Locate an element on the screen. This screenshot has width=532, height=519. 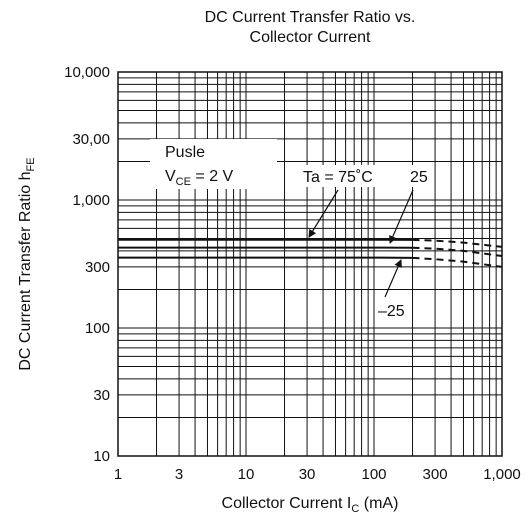
x-tick-label: 30 is located at coordinates (307, 474).